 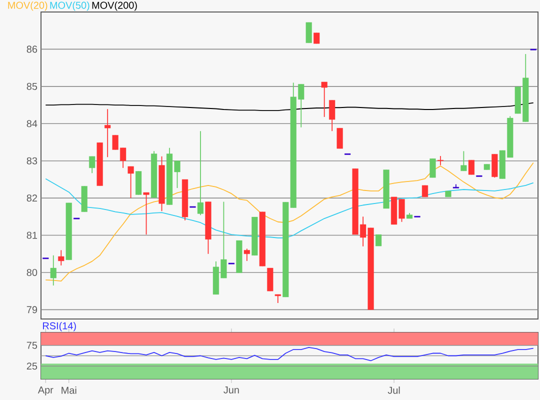 I want to click on x-tick-label: Apr, so click(x=46, y=391).